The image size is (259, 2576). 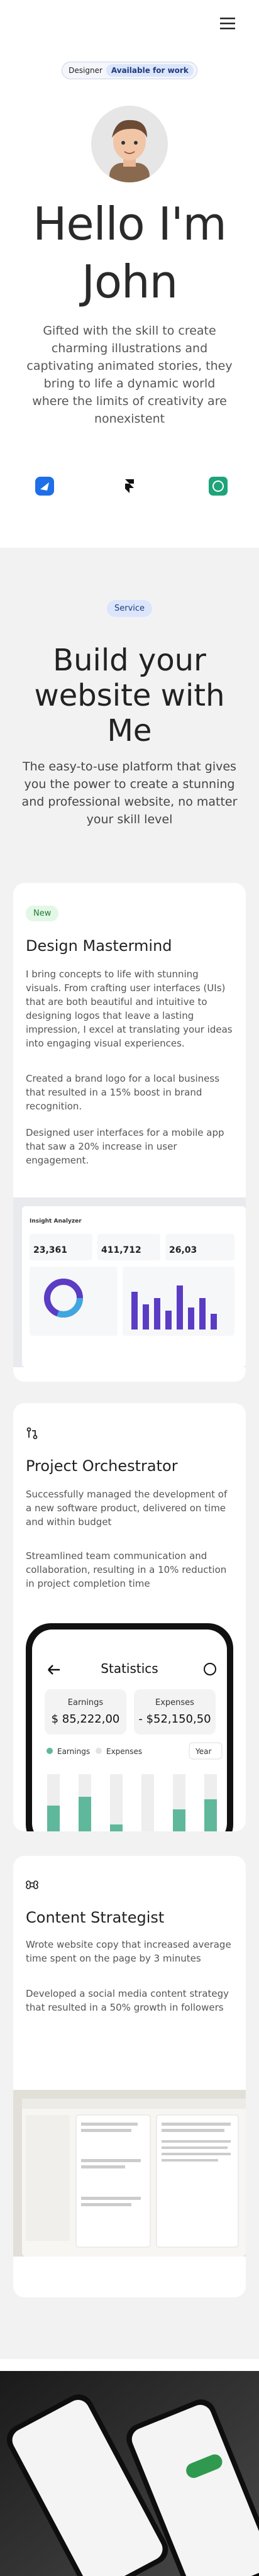 I want to click on service-badge-row: Service, so click(x=129, y=608).